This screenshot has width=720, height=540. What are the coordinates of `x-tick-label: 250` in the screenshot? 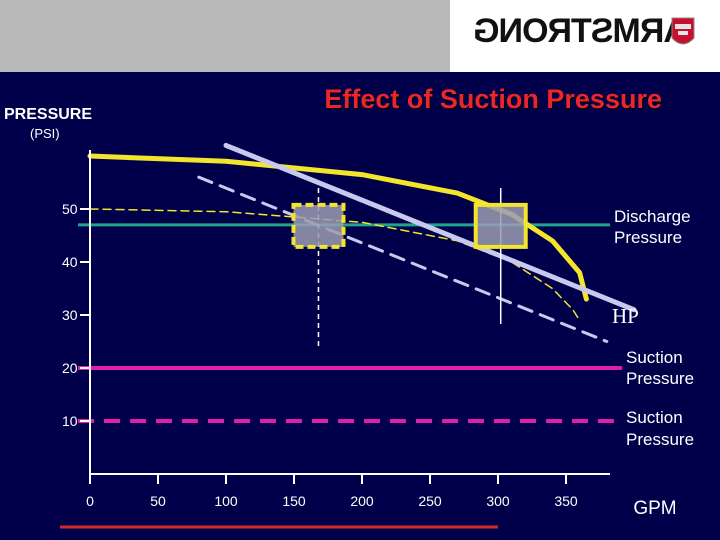 It's located at (430, 501).